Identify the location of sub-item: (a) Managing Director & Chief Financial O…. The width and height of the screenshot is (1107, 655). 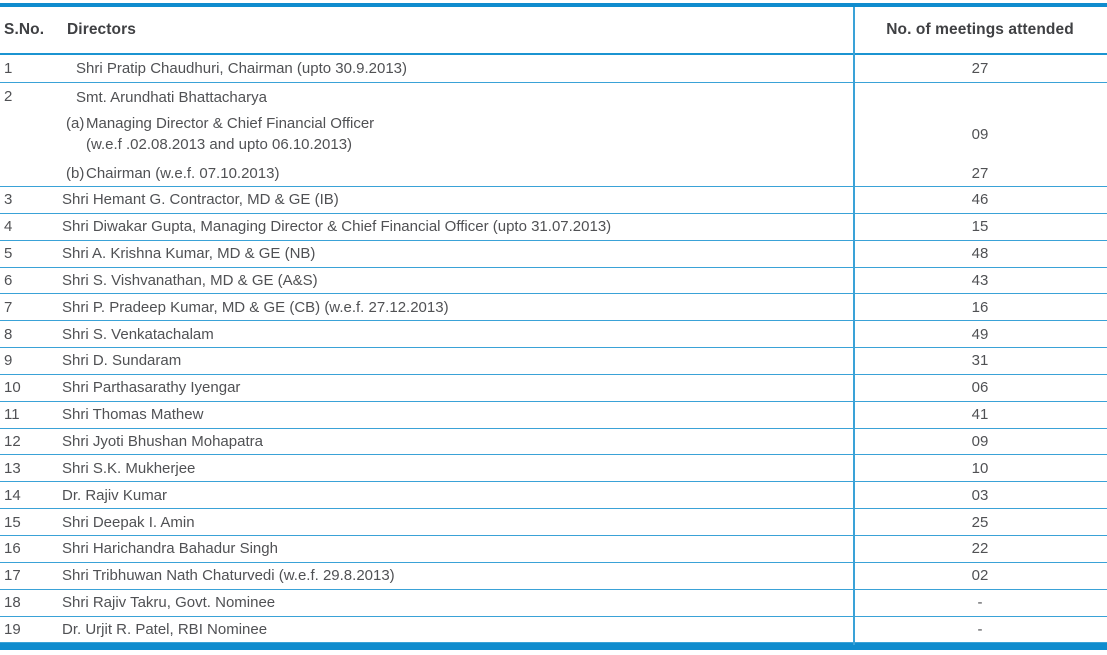
(584, 134).